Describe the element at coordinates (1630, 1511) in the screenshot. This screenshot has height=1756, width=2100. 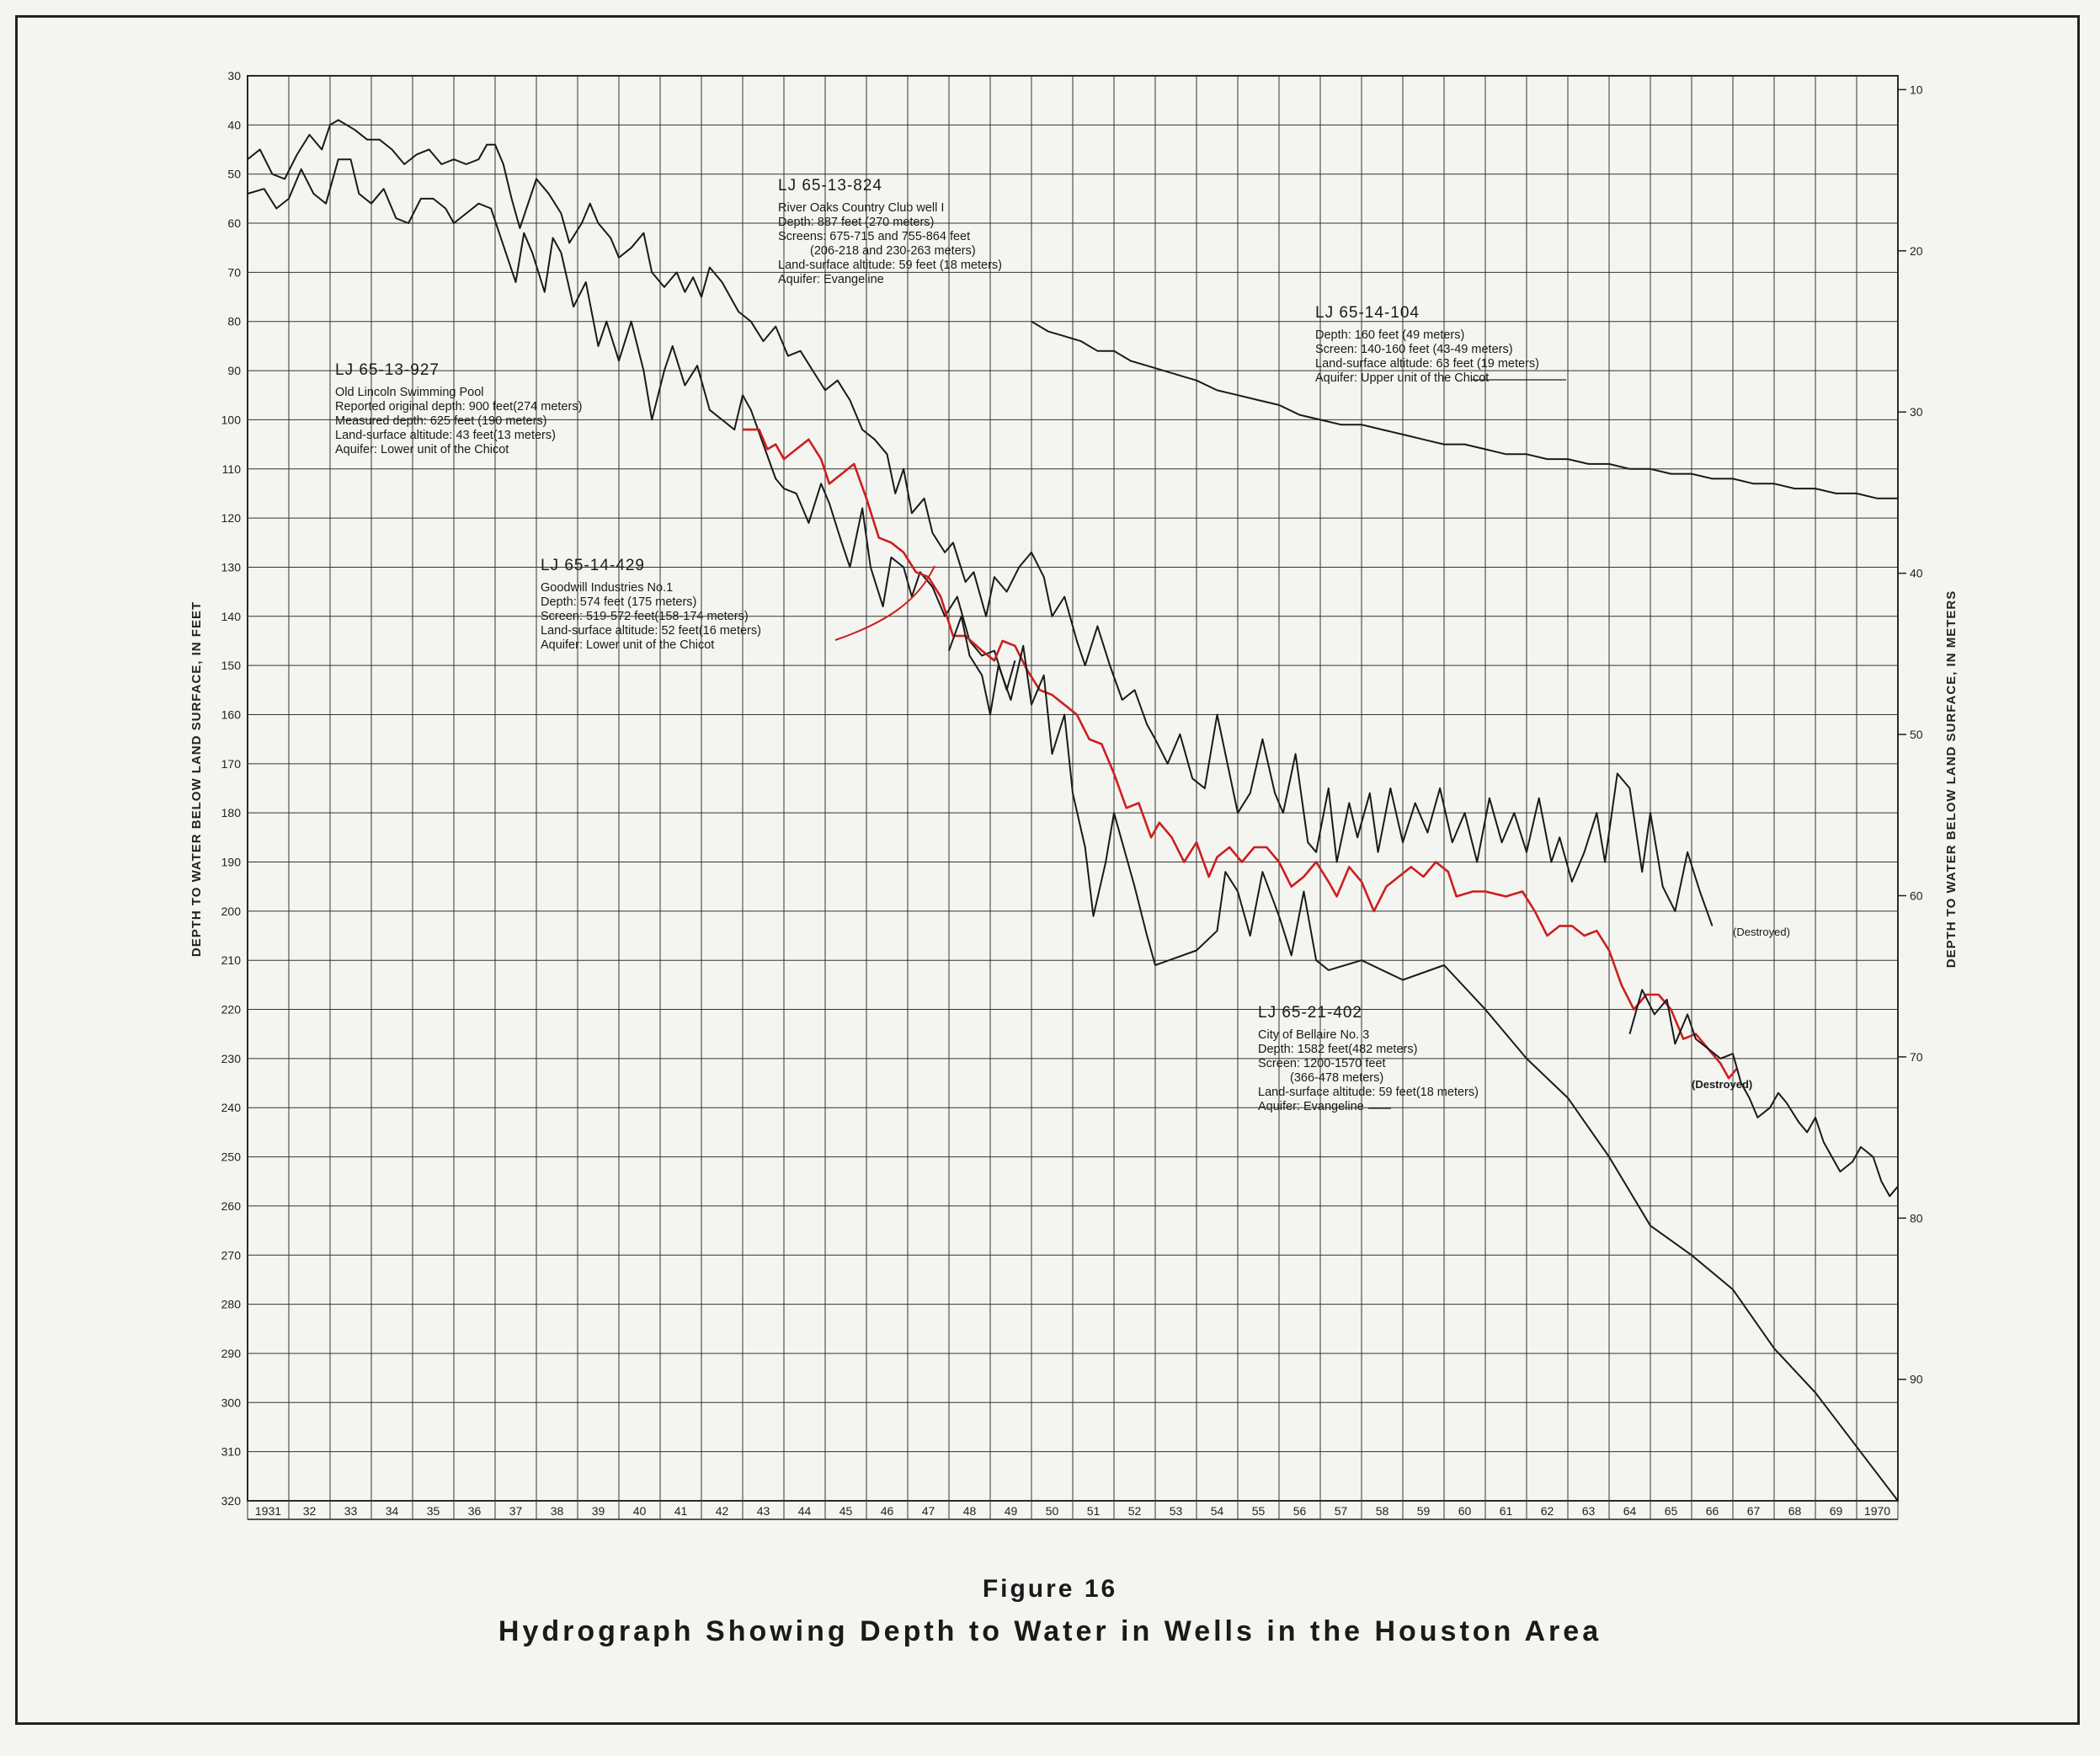
I see `x-tick-label: 64` at that location.